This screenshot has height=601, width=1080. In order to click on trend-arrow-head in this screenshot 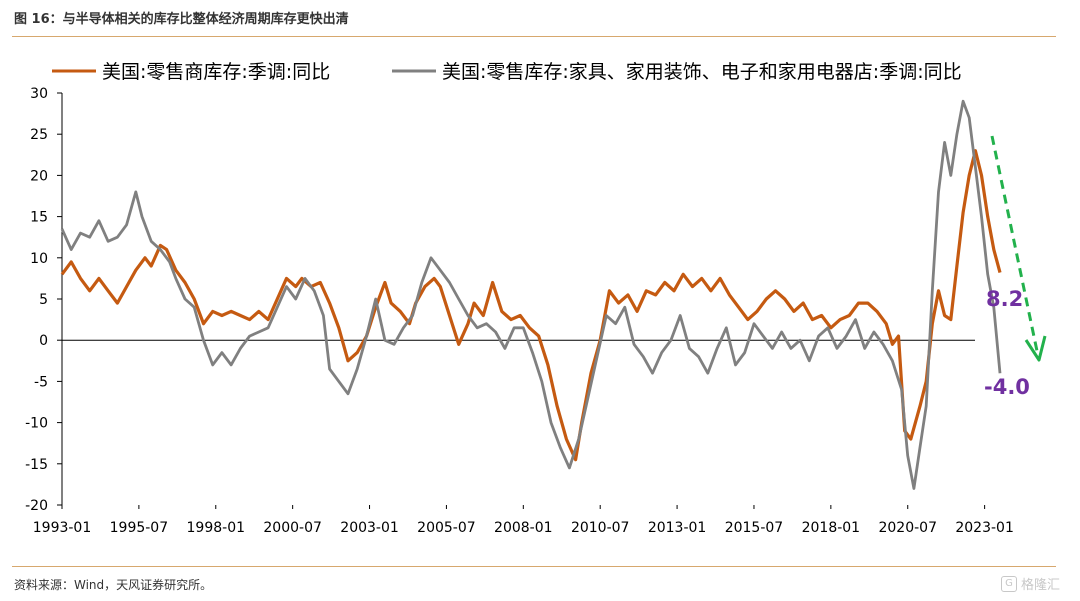, I will do `click(1035, 348)`.